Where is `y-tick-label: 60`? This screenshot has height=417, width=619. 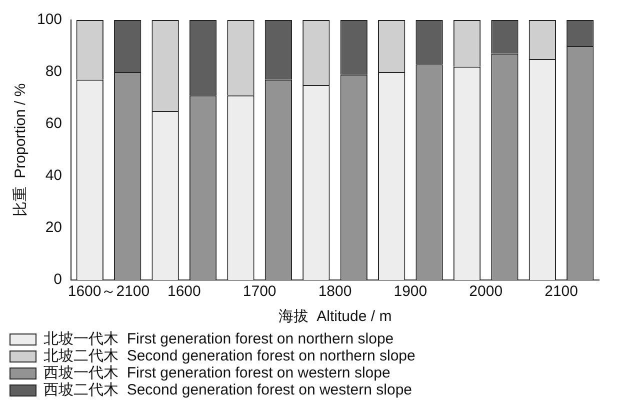 y-tick-label: 60 is located at coordinates (53, 123).